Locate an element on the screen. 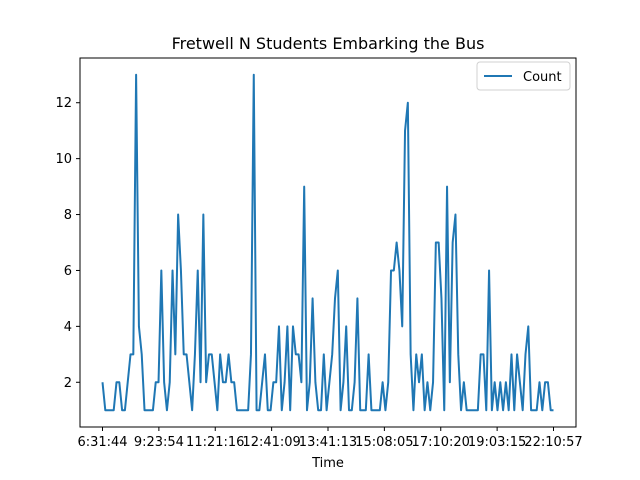 The height and width of the screenshot is (480, 640). x-tick-label: 12:41:09 is located at coordinates (271, 442).